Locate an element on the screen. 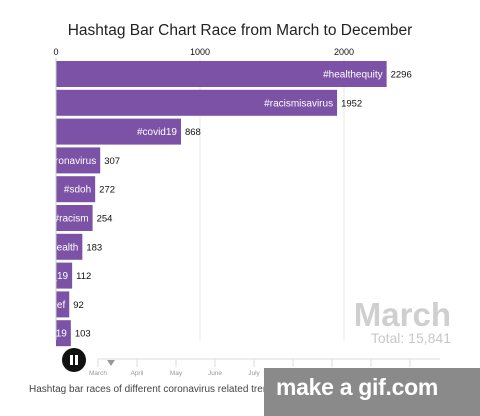  value-label: 868 is located at coordinates (193, 132).